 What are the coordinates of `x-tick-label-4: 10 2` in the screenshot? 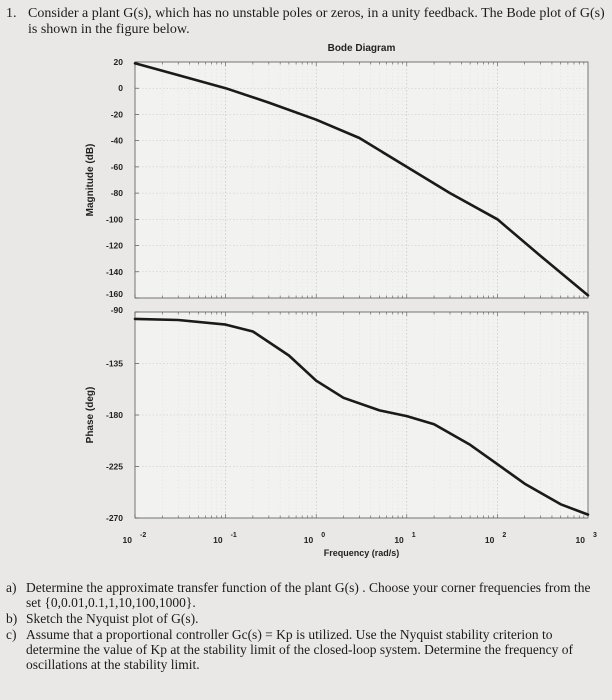 It's located at (495, 538).